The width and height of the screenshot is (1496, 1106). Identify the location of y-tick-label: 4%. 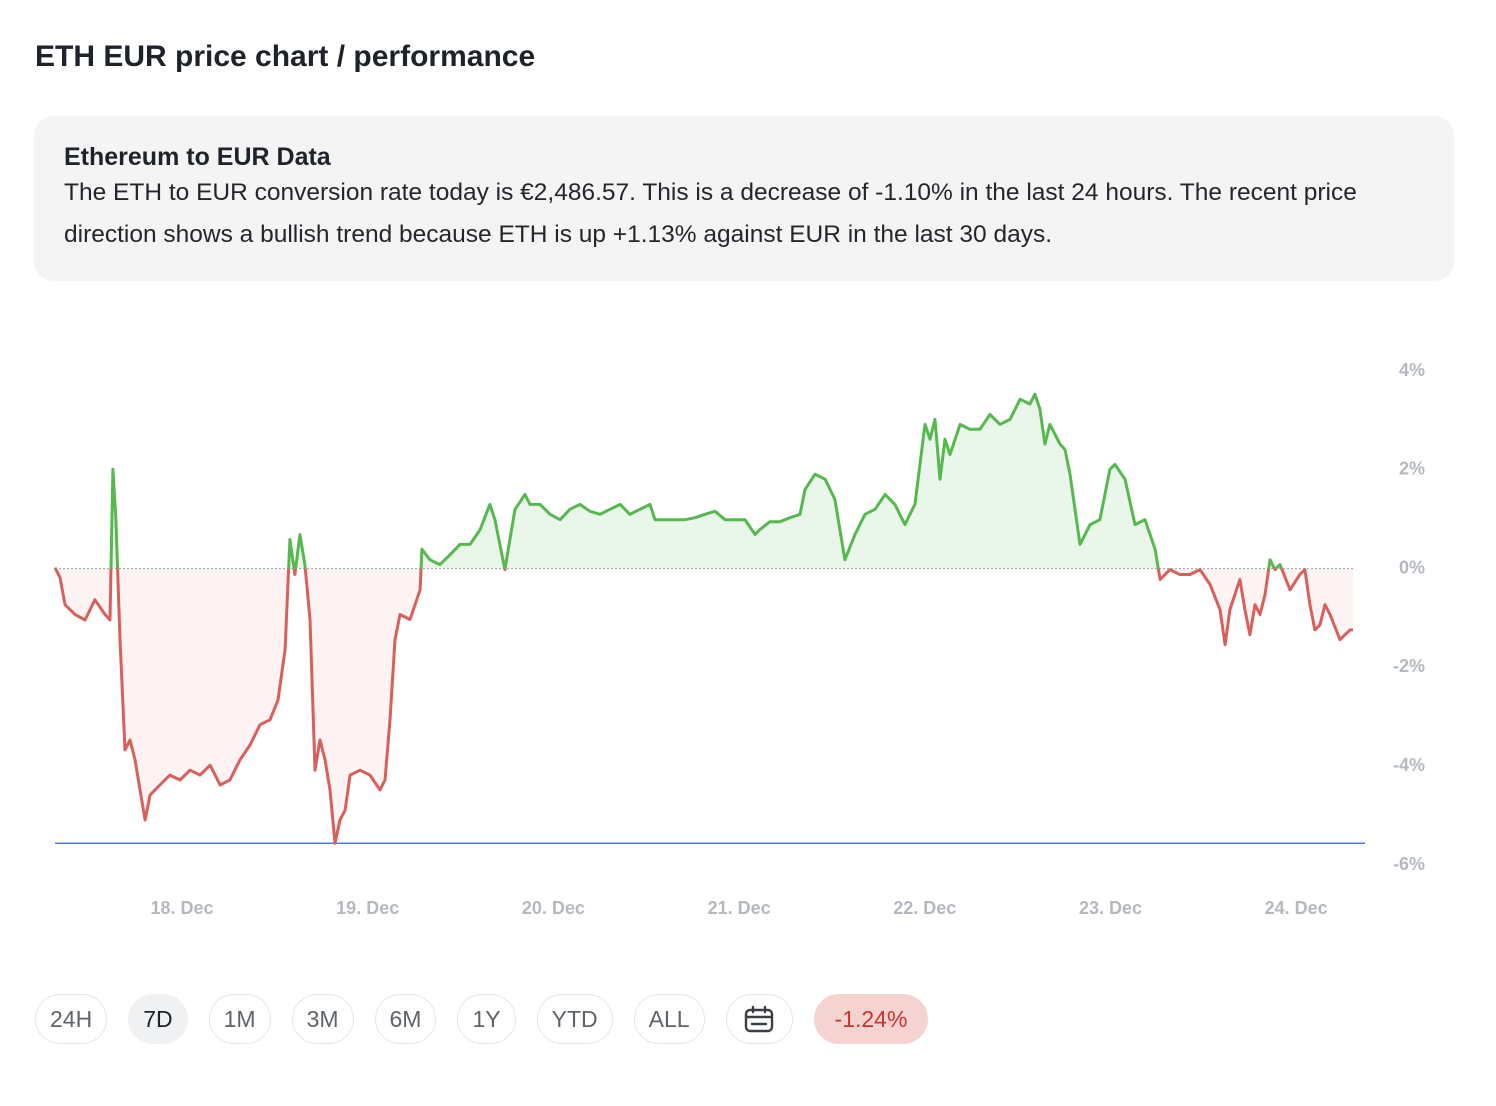
(1412, 370).